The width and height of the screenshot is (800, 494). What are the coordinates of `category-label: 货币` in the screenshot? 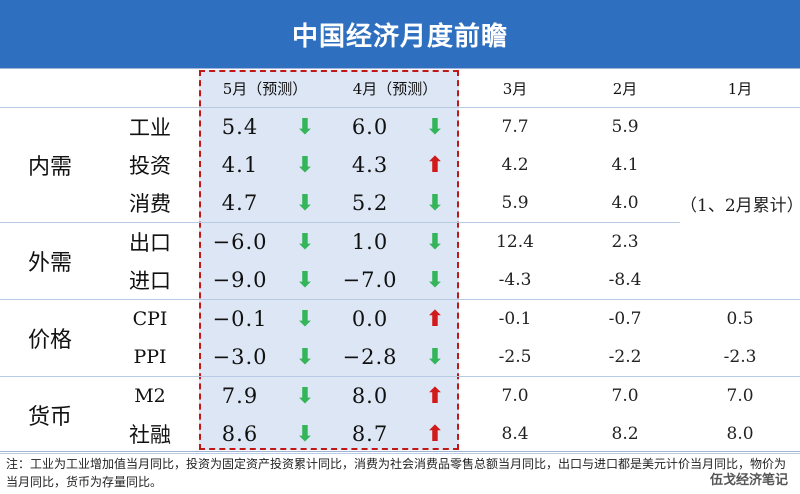 It's located at (50, 415).